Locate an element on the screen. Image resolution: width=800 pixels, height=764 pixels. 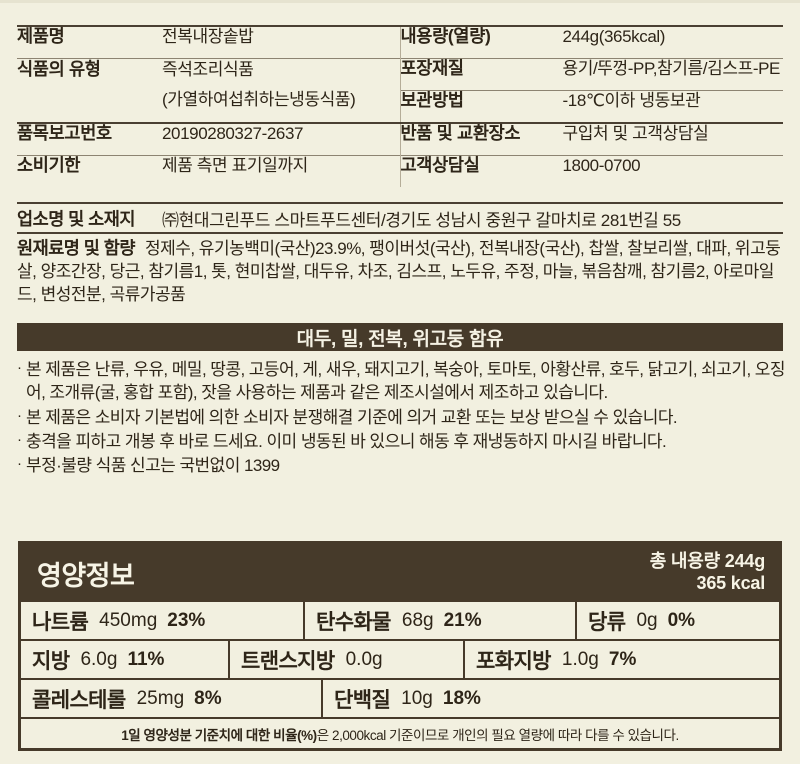
nutrient-amount: 68g is located at coordinates (417, 620).